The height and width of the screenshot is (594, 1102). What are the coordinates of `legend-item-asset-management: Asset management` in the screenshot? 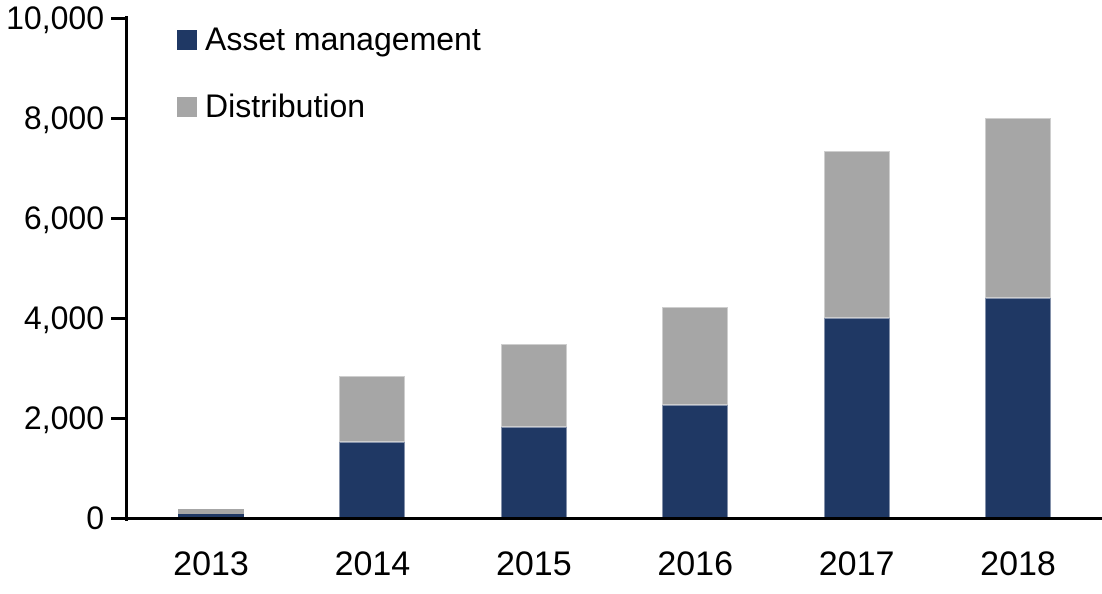 It's located at (329, 39).